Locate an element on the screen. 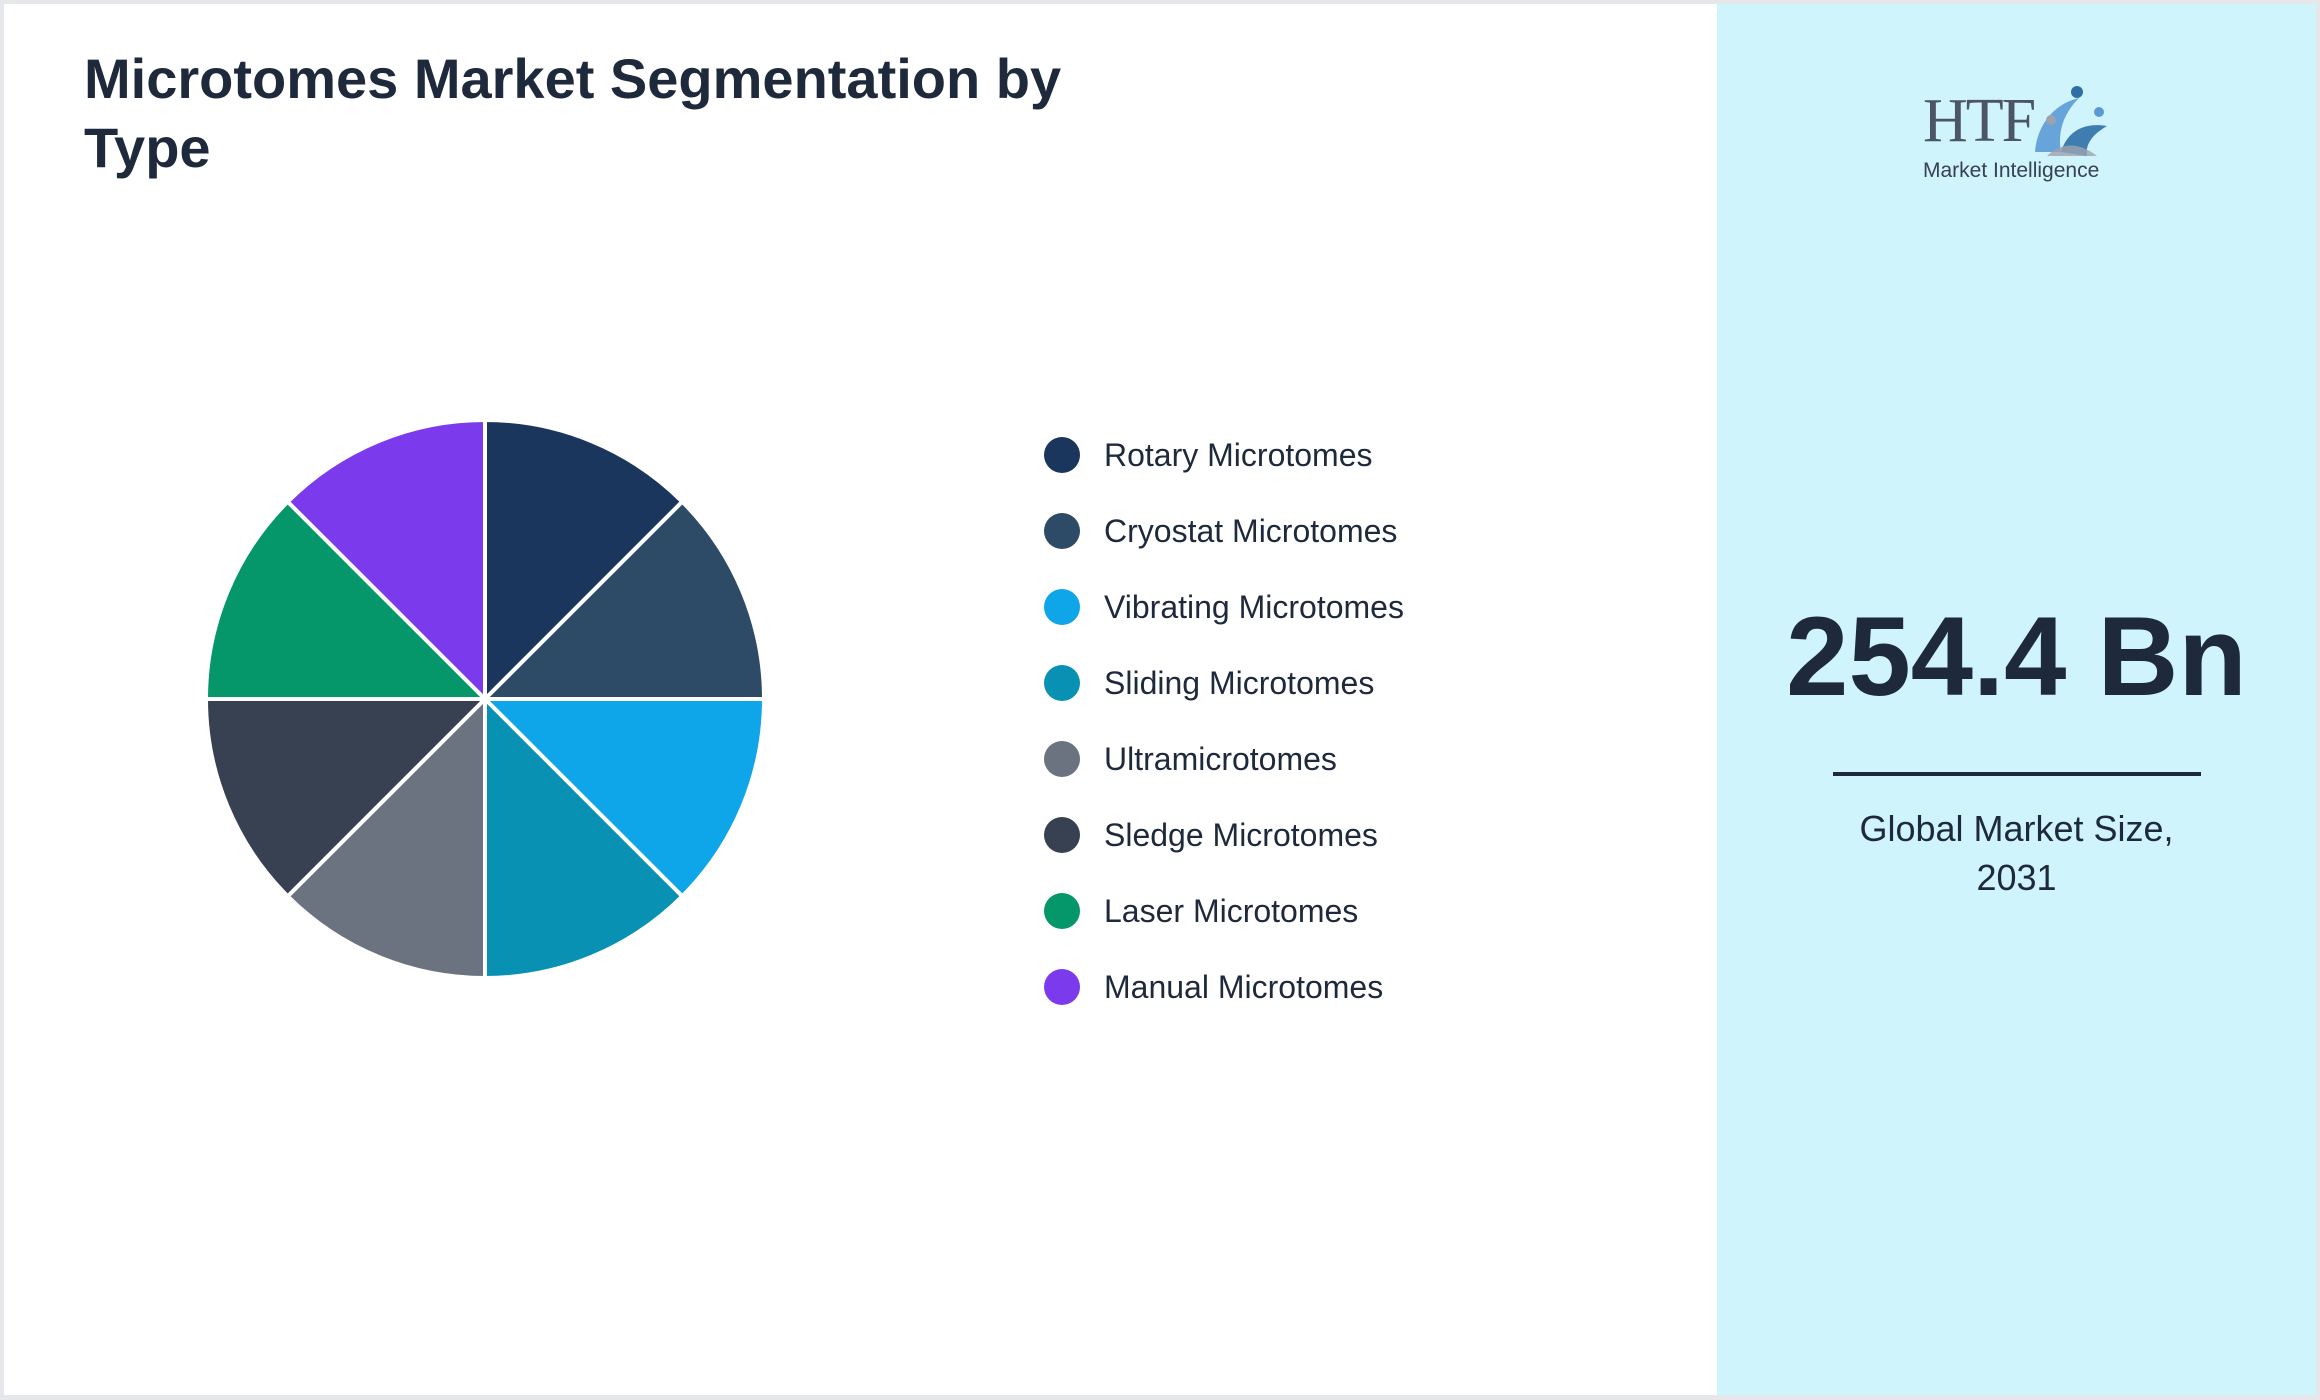 This screenshot has width=2320, height=1400. market-size-value: 254.4 Bn is located at coordinates (2016, 656).